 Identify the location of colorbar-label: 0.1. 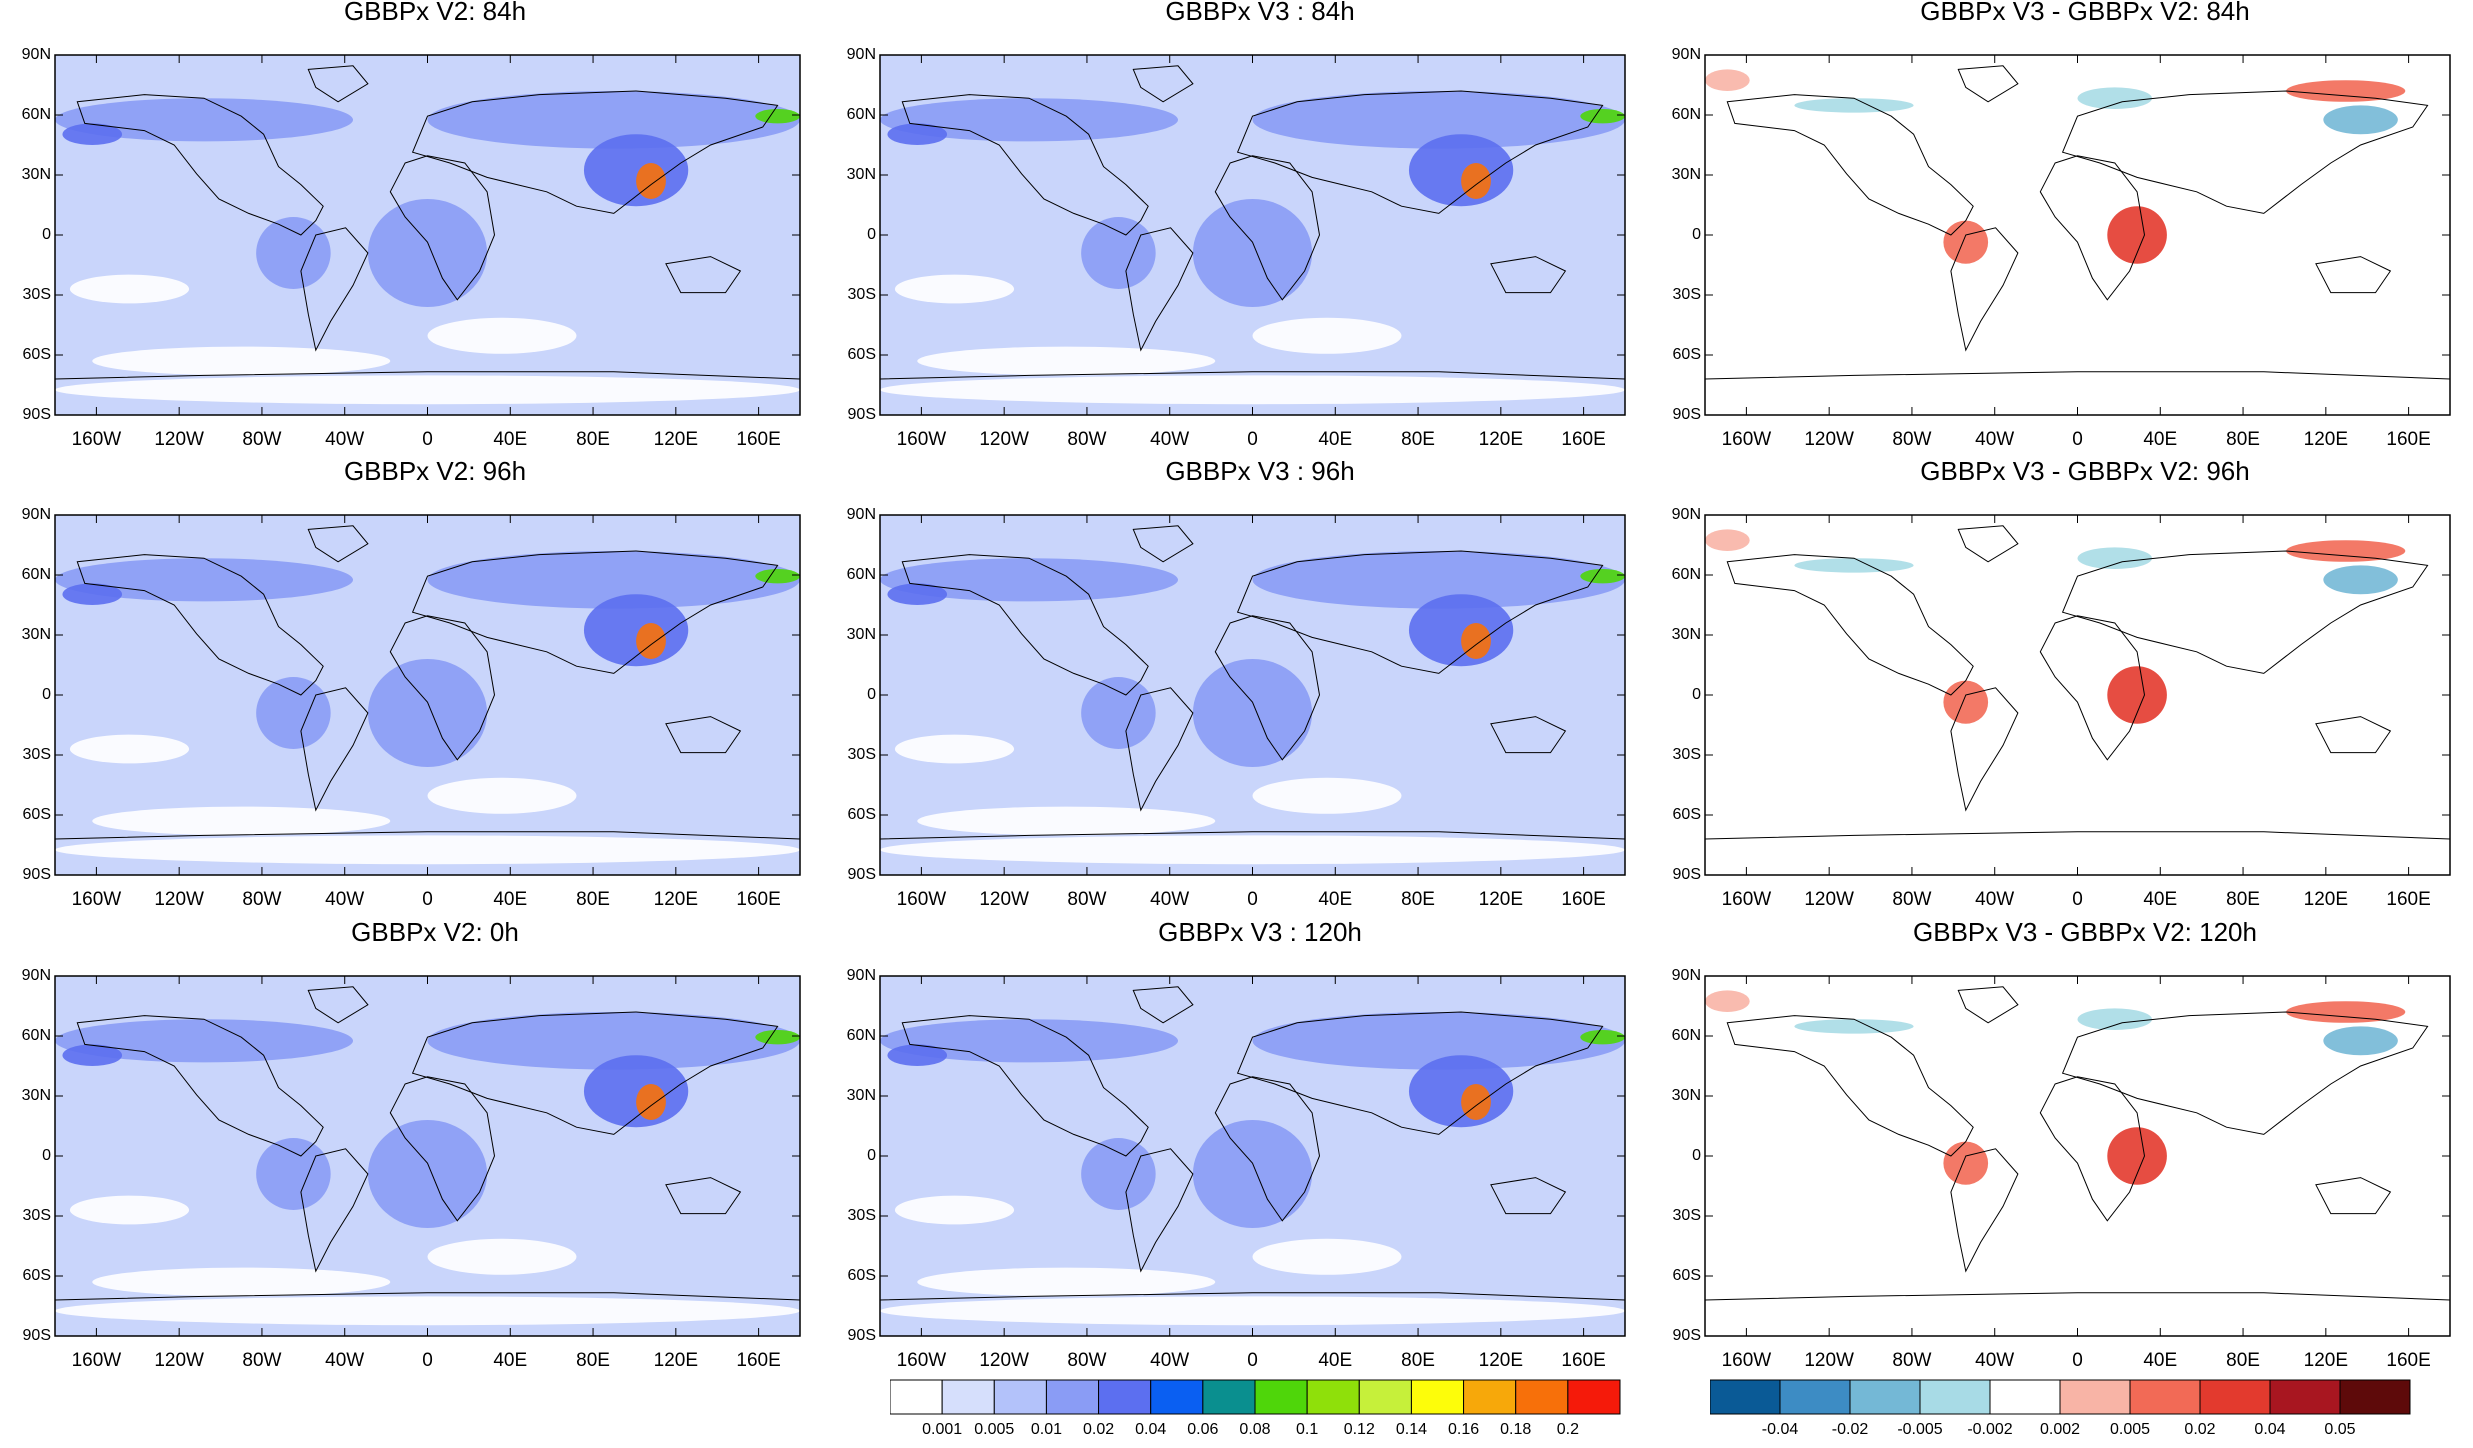
(1307, 1429).